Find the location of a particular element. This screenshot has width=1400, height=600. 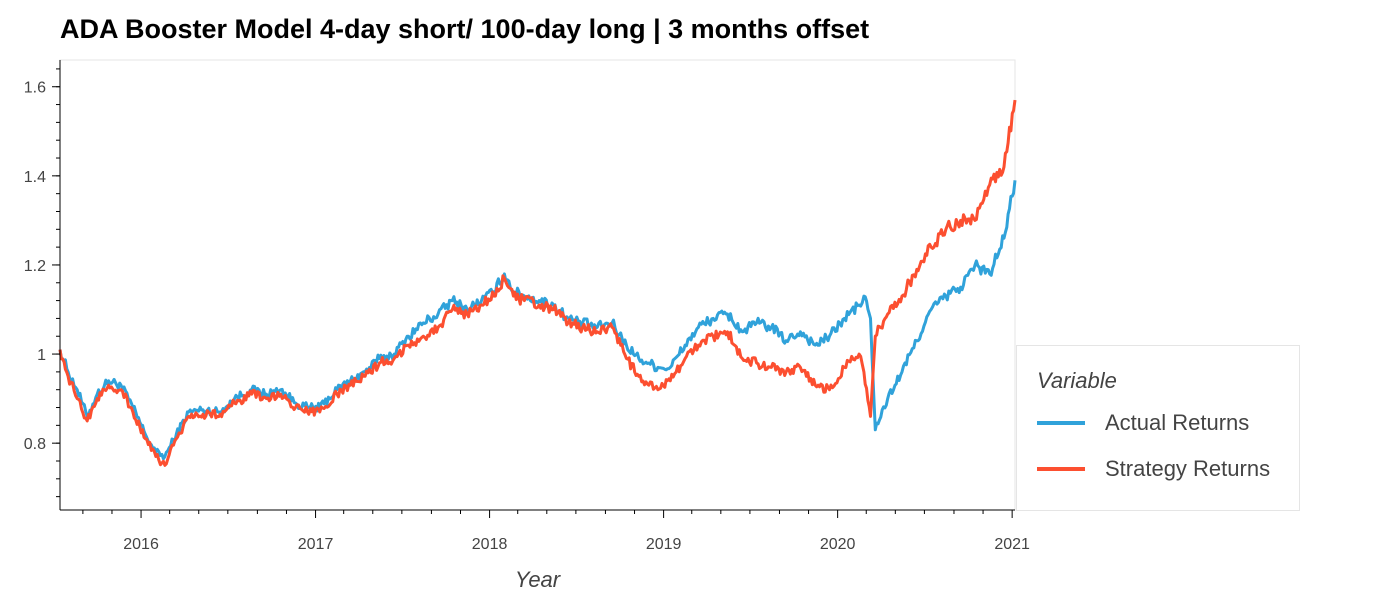

legend-item-actual-returns: Actual Returns is located at coordinates (1143, 423).